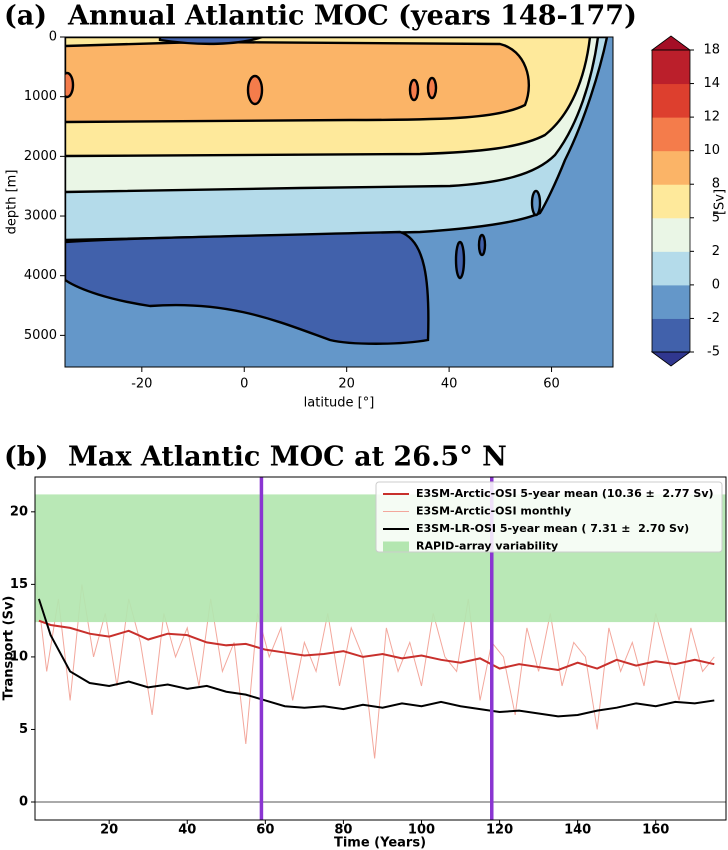  Describe the element at coordinates (499, 830) in the screenshot. I see `x-tick-label: 120` at that location.